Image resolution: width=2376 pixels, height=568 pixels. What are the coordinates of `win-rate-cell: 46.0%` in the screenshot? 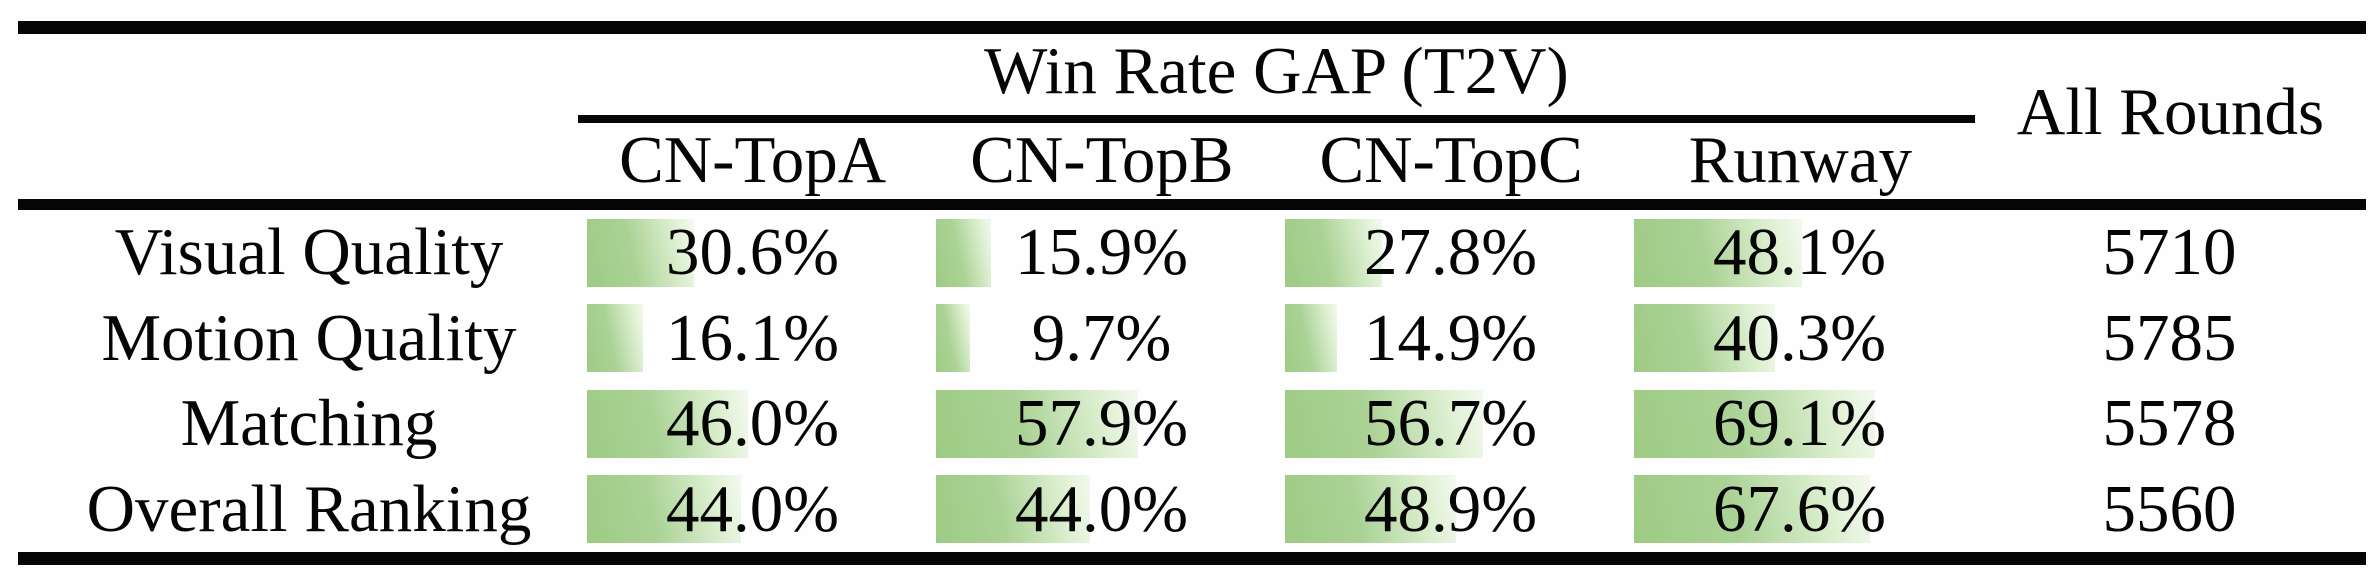 It's located at (752, 424).